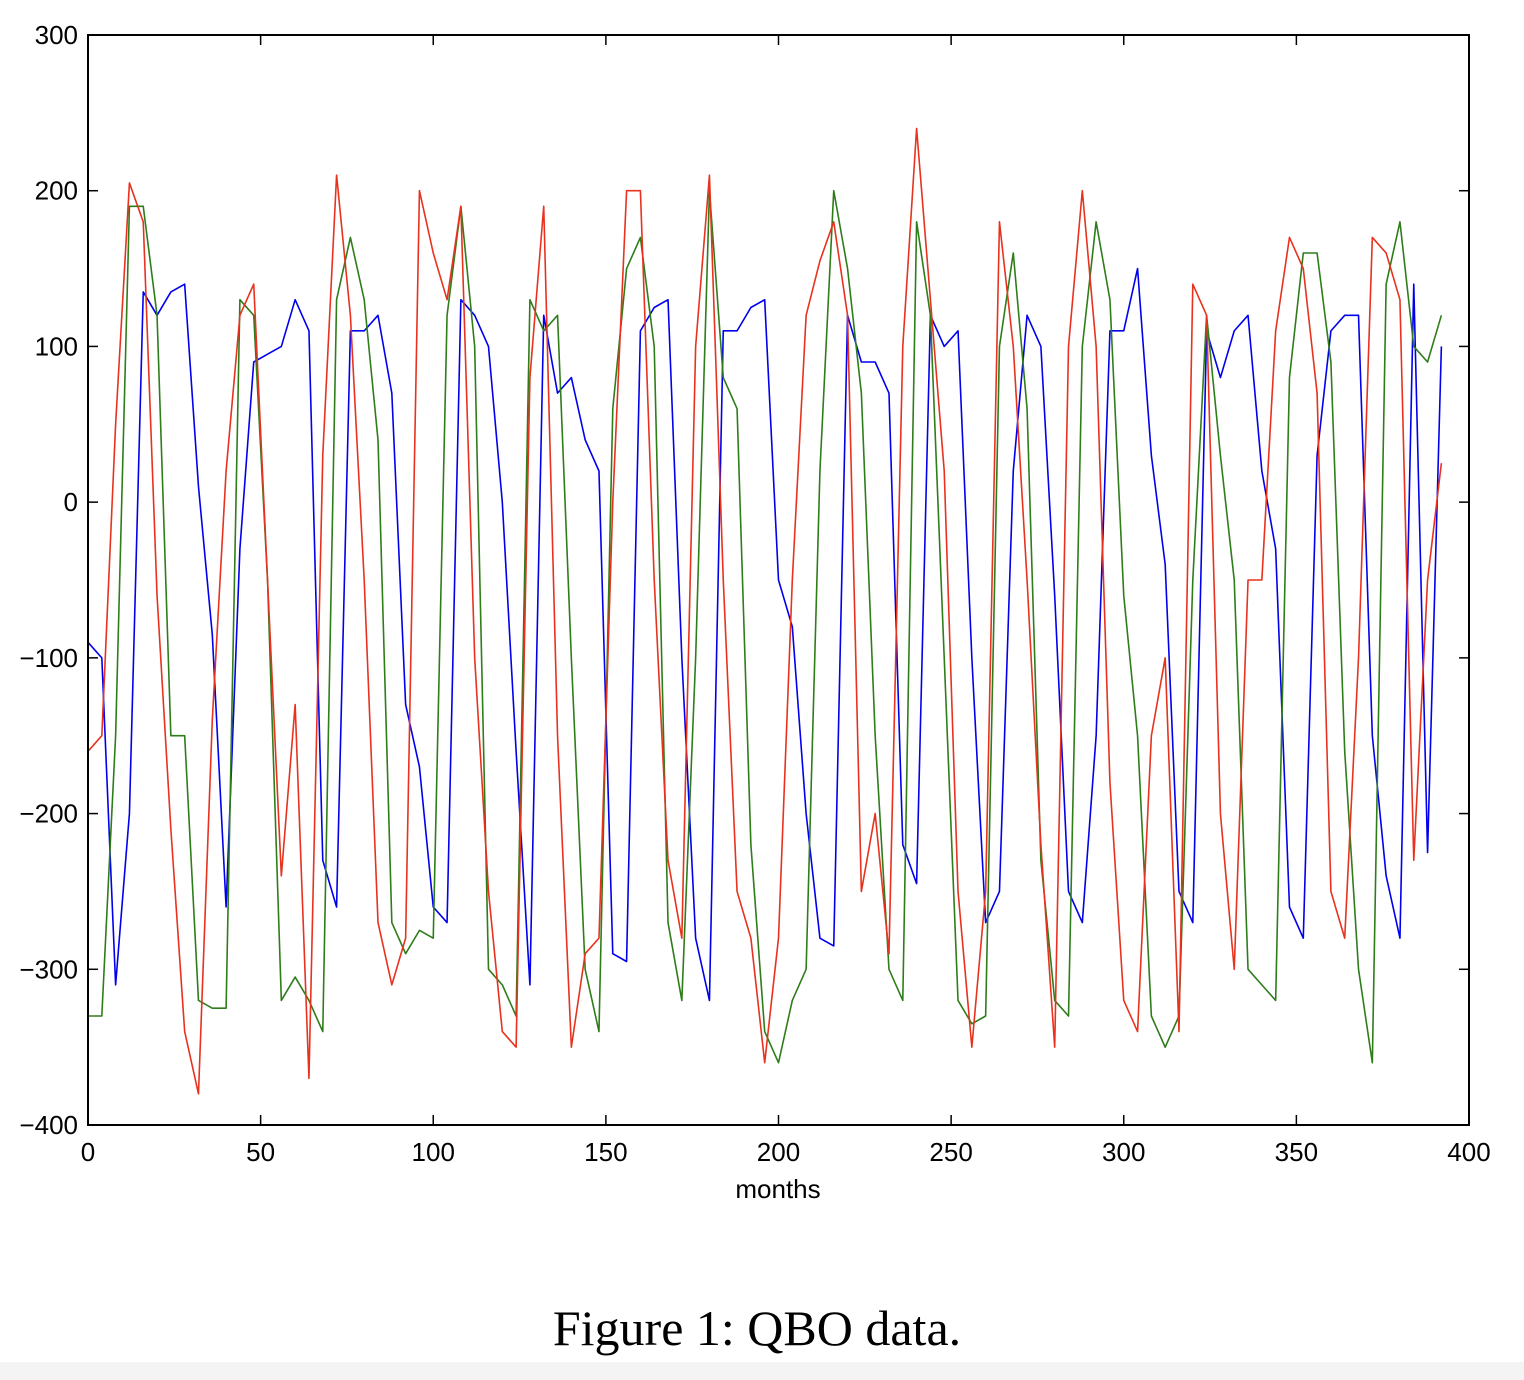 The image size is (1524, 1380). I want to click on caption: Figure 1: QBO data., so click(757, 1328).